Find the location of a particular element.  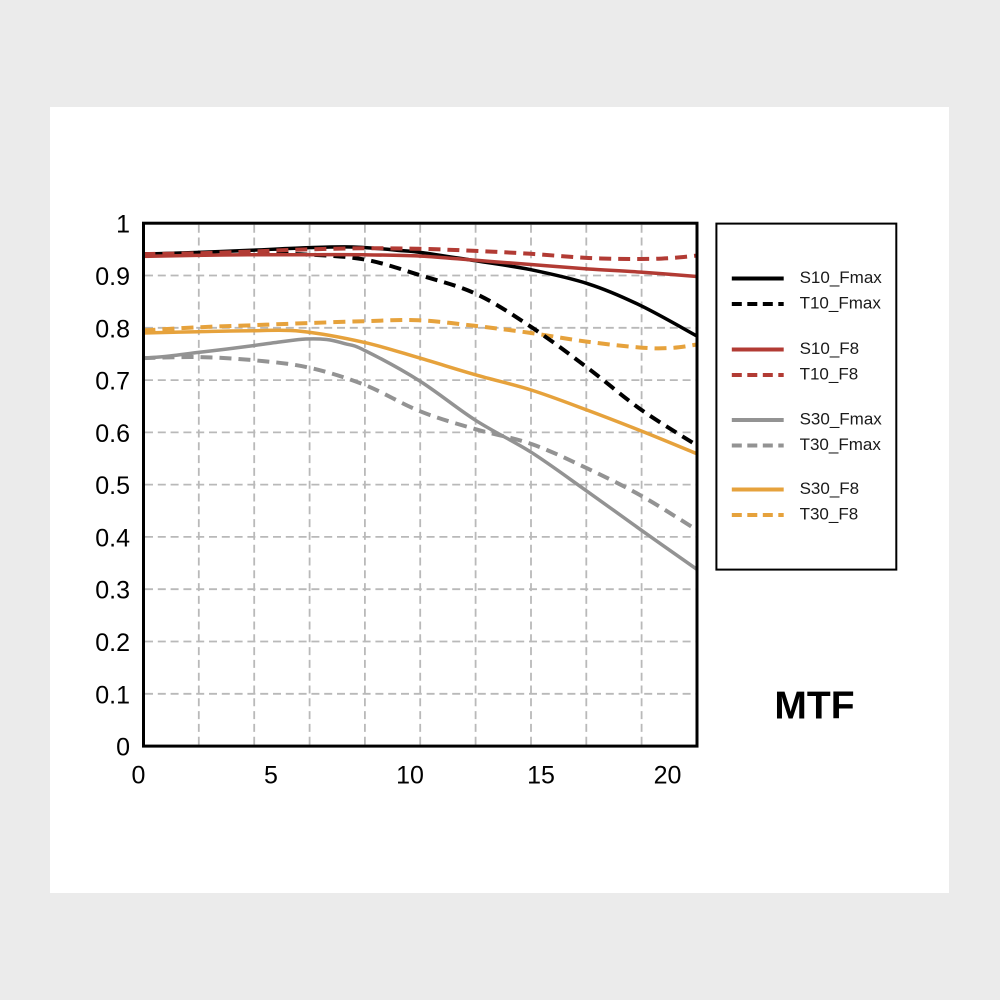

svg-text: T10_Fmax is located at coordinates (841, 303).